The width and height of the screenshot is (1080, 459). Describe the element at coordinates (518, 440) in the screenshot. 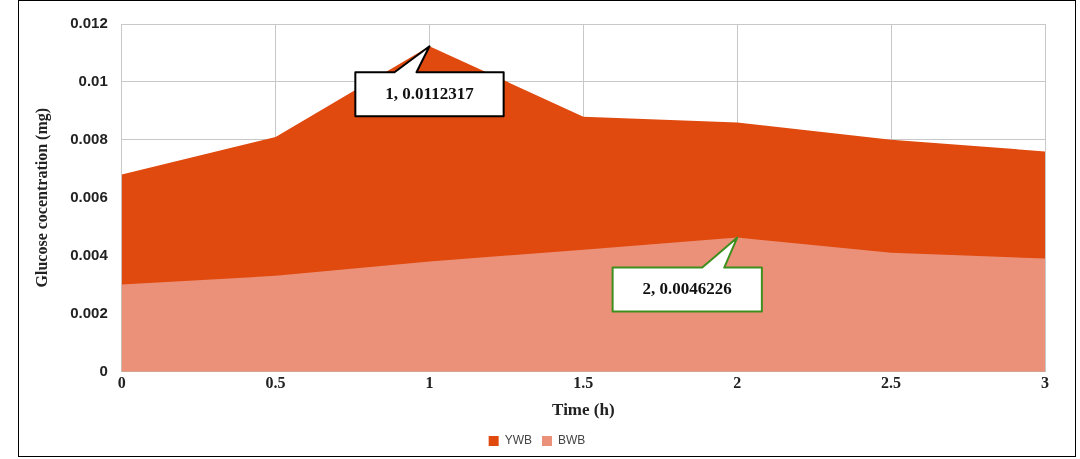

I see `legend-label: YWB` at that location.